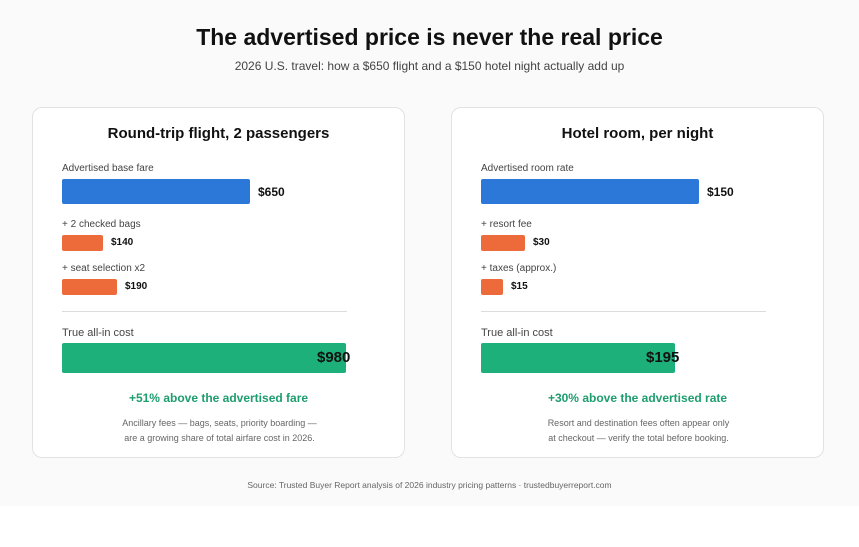 The width and height of the screenshot is (859, 547). I want to click on hotel-total-bar, so click(578, 358).